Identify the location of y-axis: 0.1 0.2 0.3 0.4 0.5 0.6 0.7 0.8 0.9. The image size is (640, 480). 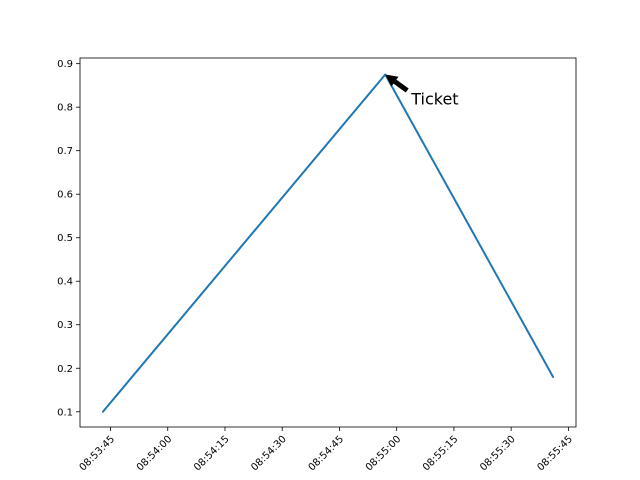
(68, 238).